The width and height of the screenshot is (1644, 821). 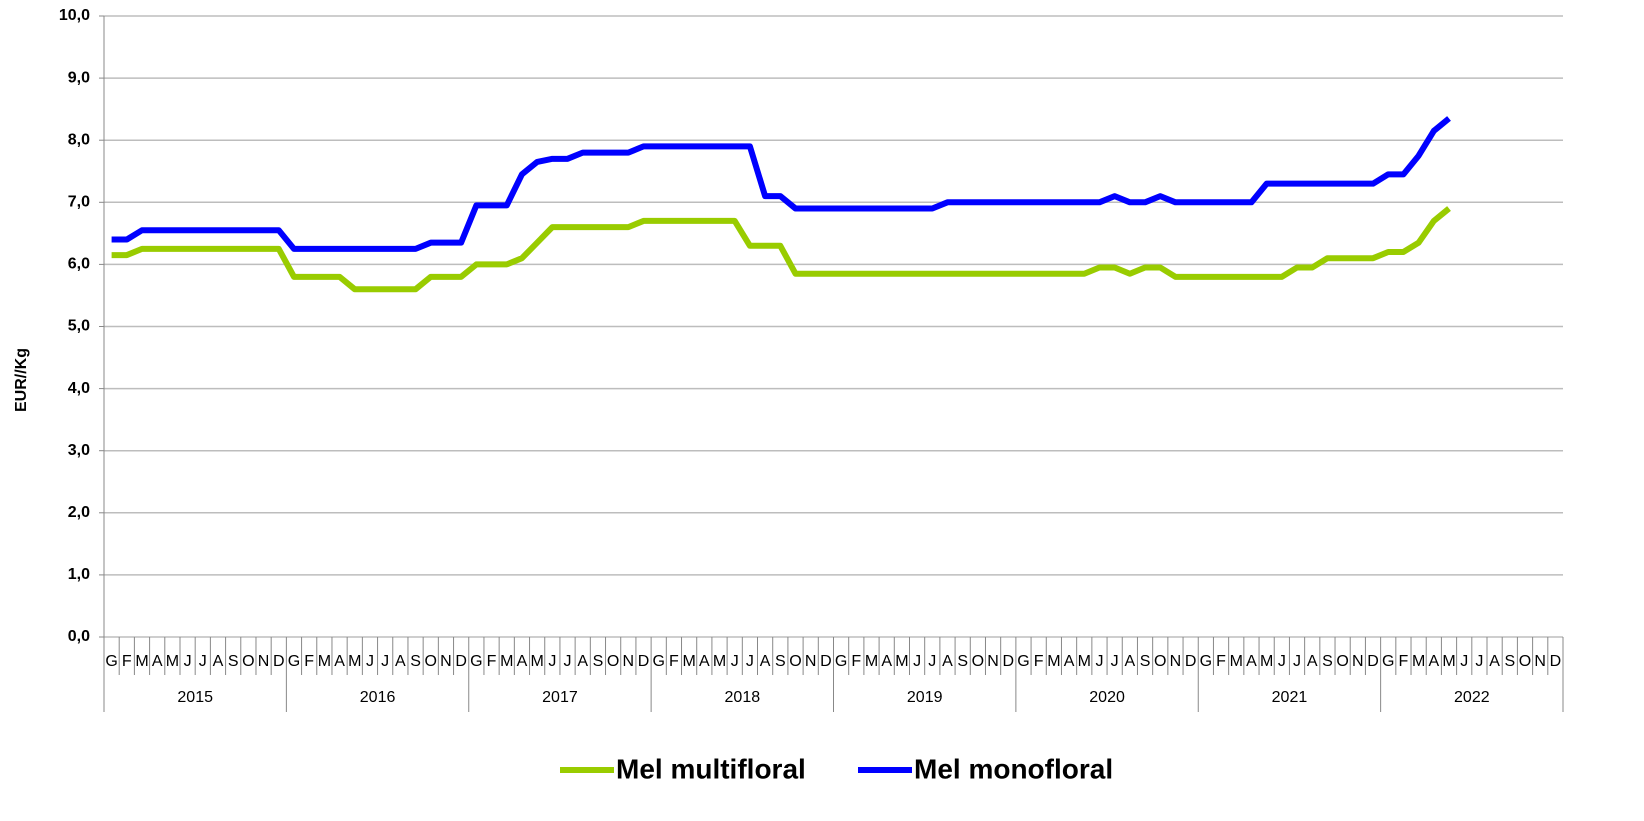 I want to click on y-tick-label: 0,0, so click(x=79, y=636).